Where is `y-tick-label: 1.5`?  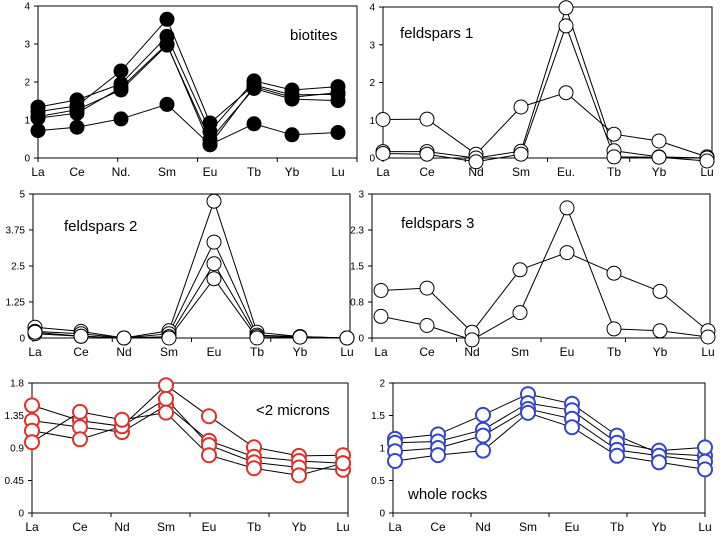 y-tick-label: 1.5 is located at coordinates (357, 267).